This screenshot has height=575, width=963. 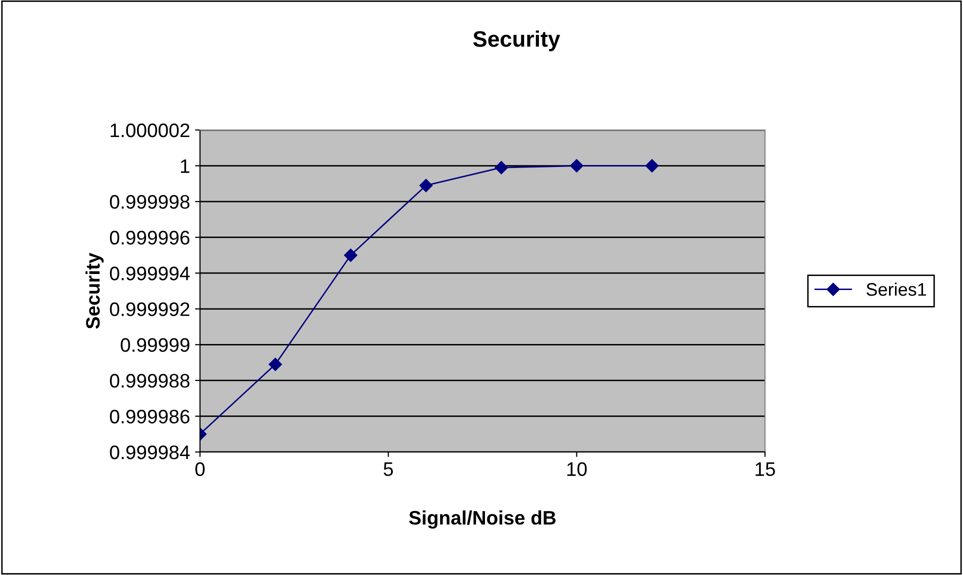 What do you see at coordinates (482, 519) in the screenshot?
I see `x-axis-title: Signal/Noise dB` at bounding box center [482, 519].